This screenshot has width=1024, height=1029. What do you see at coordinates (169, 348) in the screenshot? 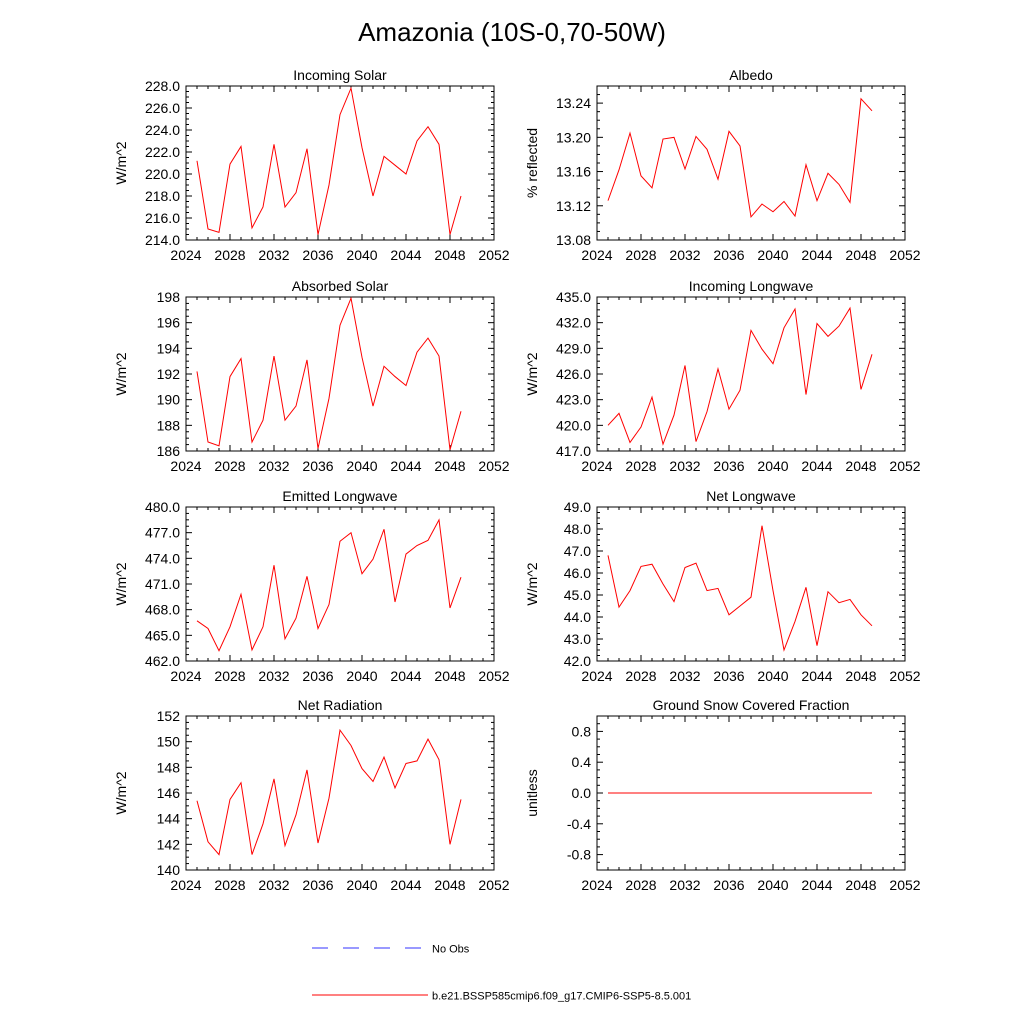
I see `y-tick-label: 194` at bounding box center [169, 348].